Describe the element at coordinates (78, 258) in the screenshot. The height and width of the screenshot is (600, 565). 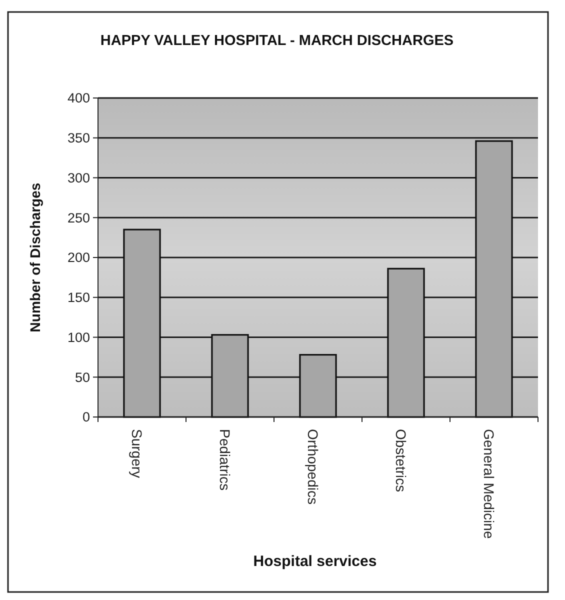
I see `y-tick-label: 200` at that location.